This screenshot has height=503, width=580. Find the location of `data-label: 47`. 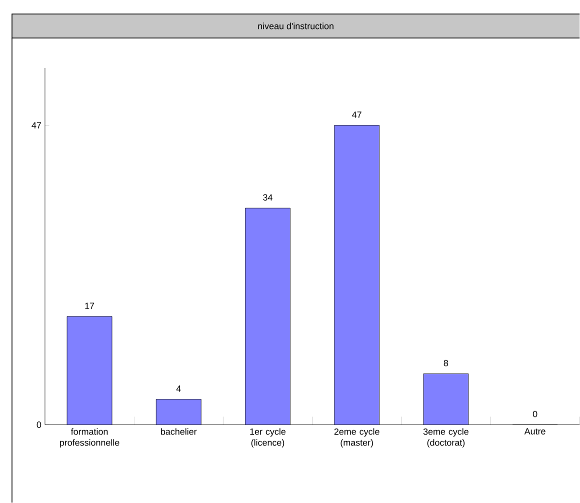

data-label: 47 is located at coordinates (357, 115).